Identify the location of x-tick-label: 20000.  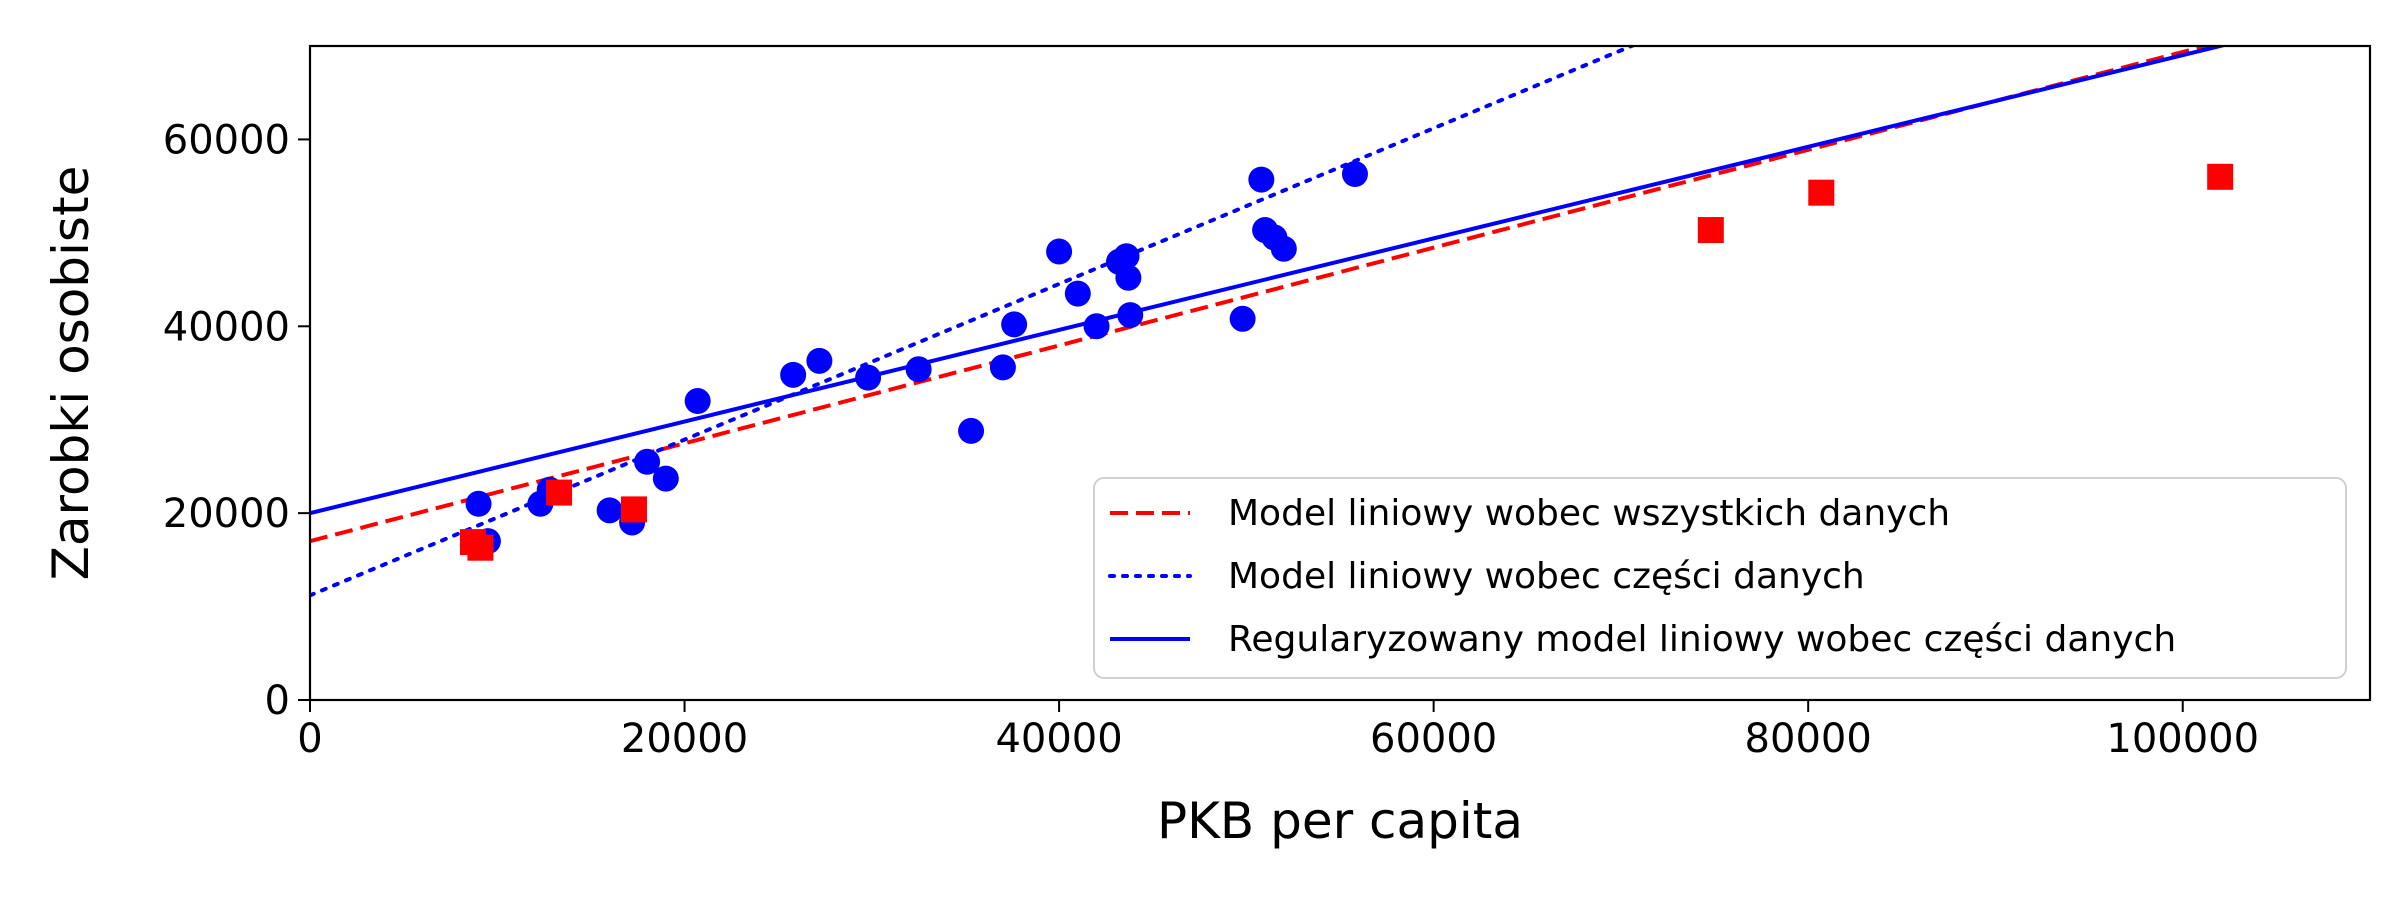
(684, 739).